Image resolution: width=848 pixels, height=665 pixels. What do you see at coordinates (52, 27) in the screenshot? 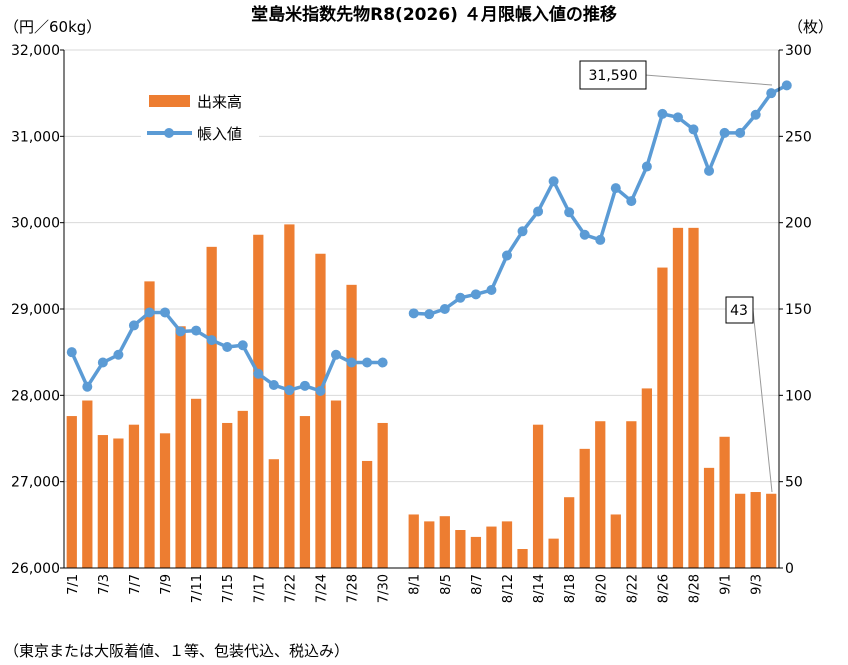
I see `left-axis-unit: （円／60kg）` at bounding box center [52, 27].